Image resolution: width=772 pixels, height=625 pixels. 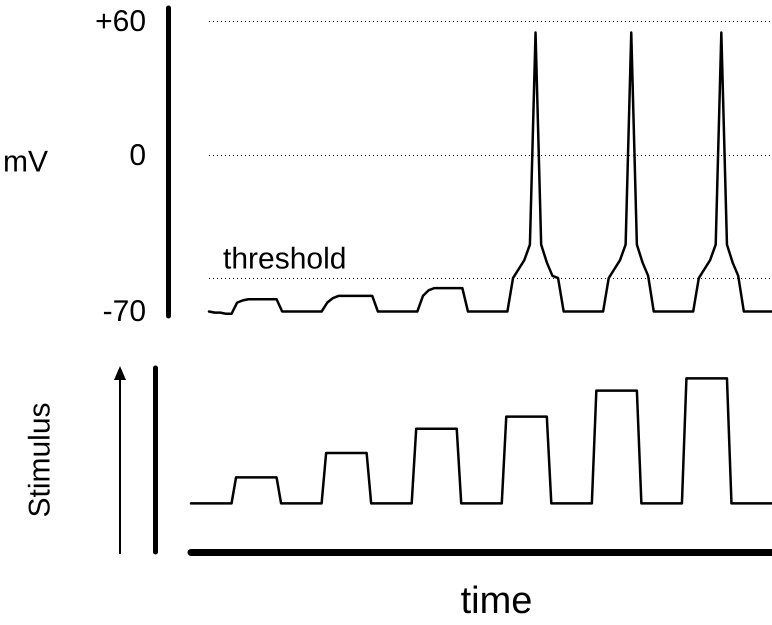 What do you see at coordinates (496, 601) in the screenshot?
I see `x-axis-title: time` at bounding box center [496, 601].